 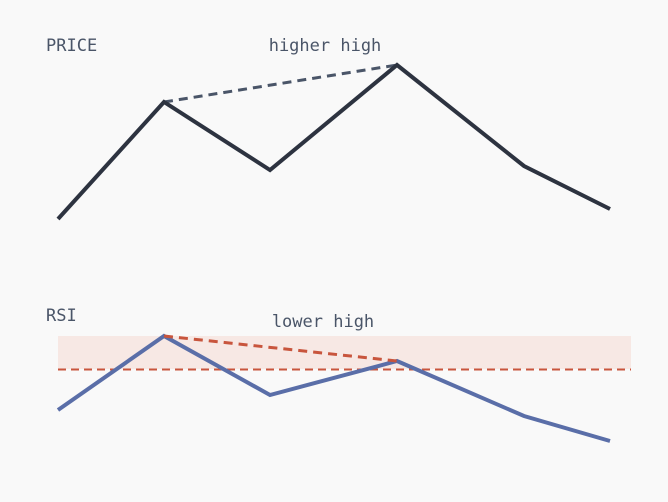 What do you see at coordinates (61, 316) in the screenshot?
I see `panel-label: RSI` at bounding box center [61, 316].